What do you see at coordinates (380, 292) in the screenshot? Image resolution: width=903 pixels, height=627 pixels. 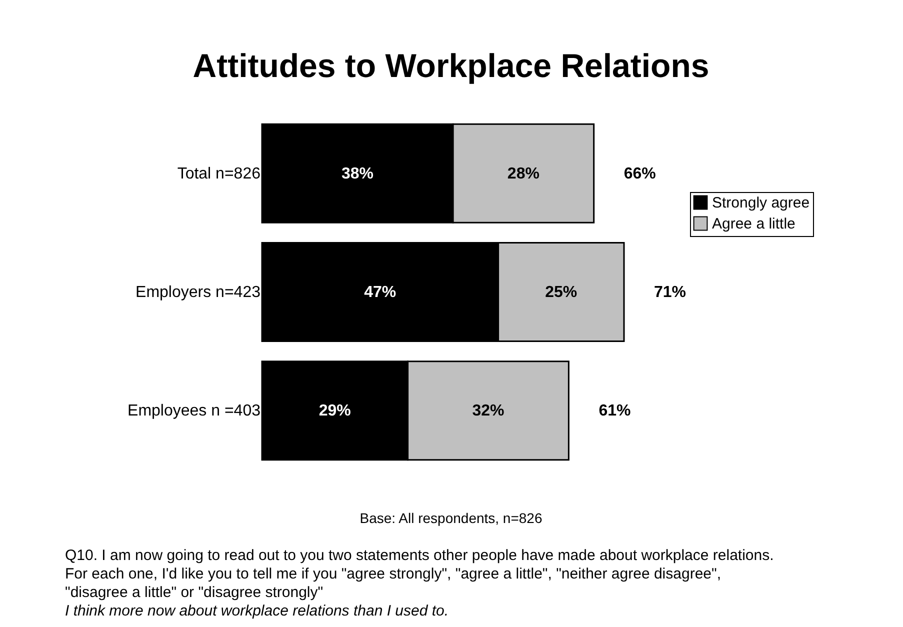 I see `data-label: 47%` at bounding box center [380, 292].